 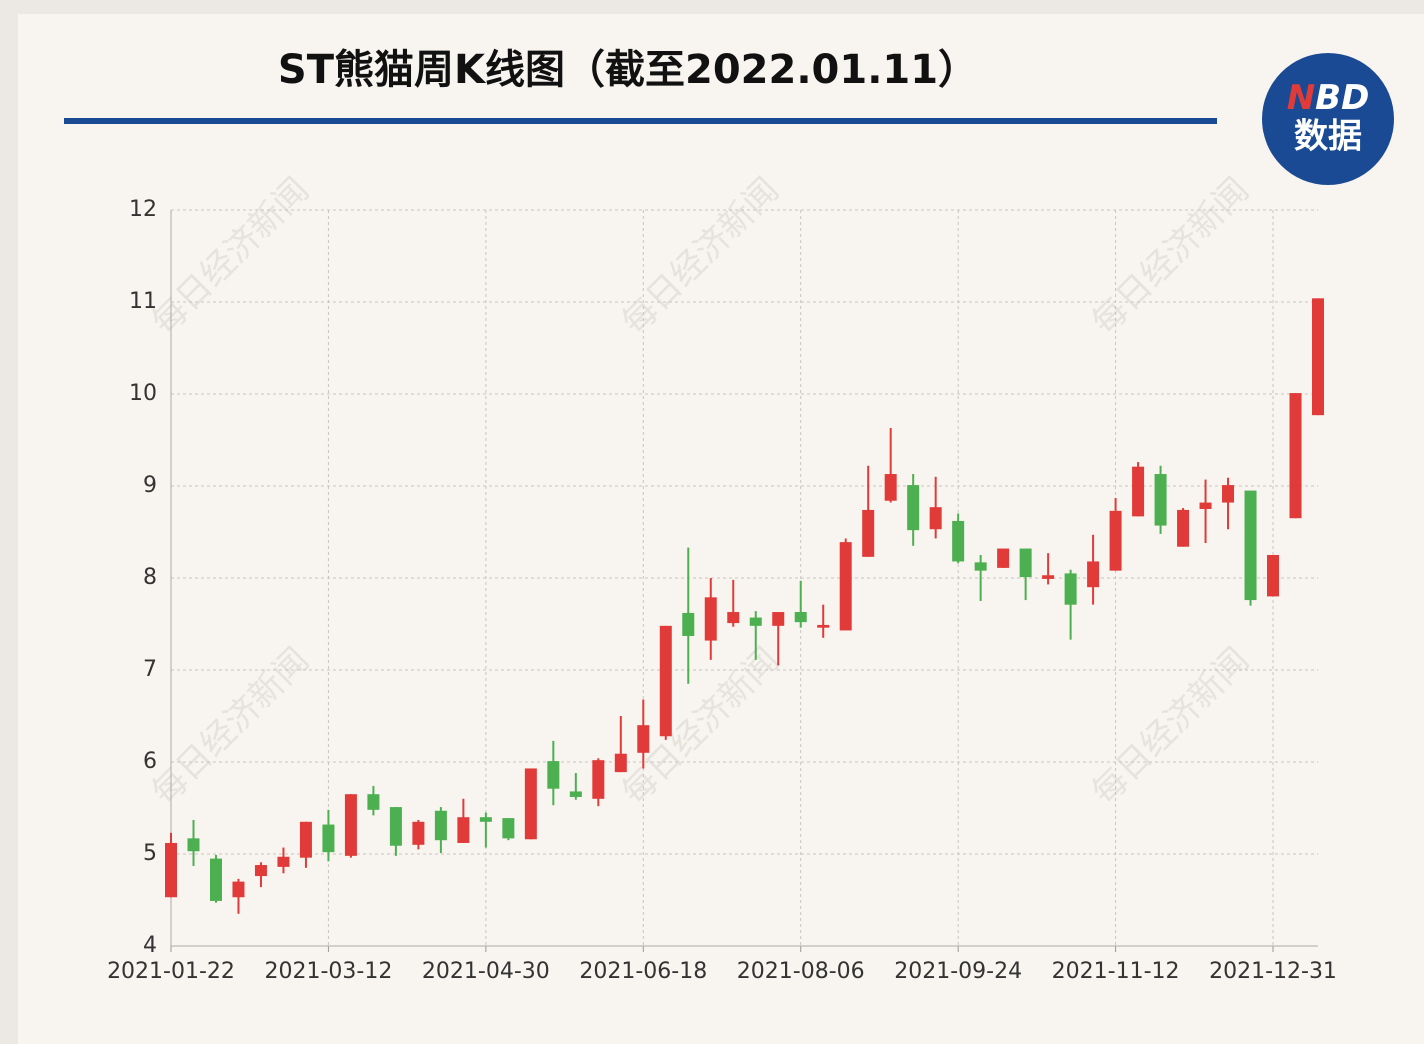 I want to click on y-tick-label: 6, so click(x=150, y=761).